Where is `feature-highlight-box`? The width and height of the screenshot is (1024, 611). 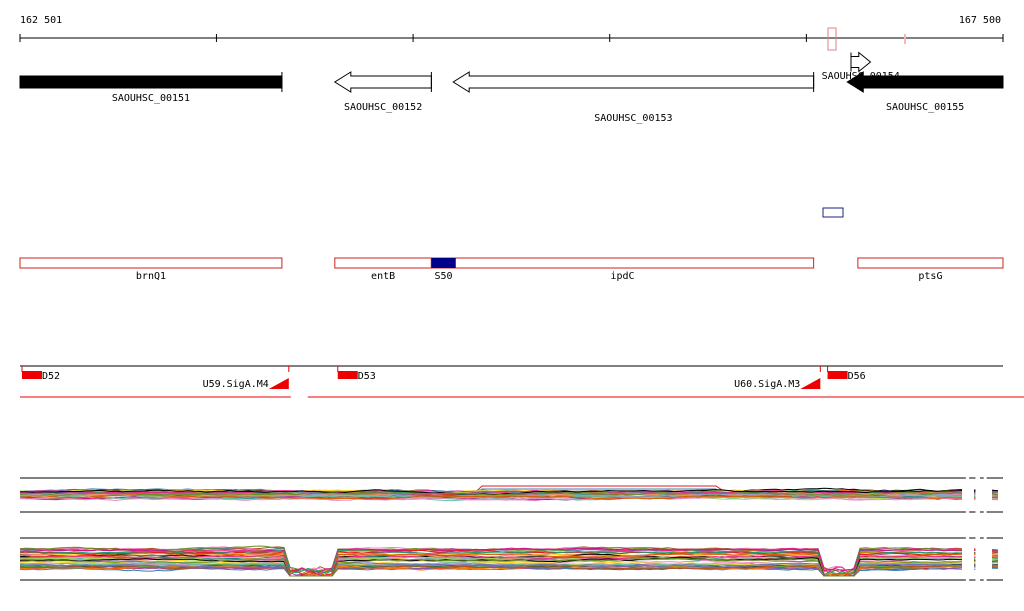 feature-highlight-box is located at coordinates (443, 263).